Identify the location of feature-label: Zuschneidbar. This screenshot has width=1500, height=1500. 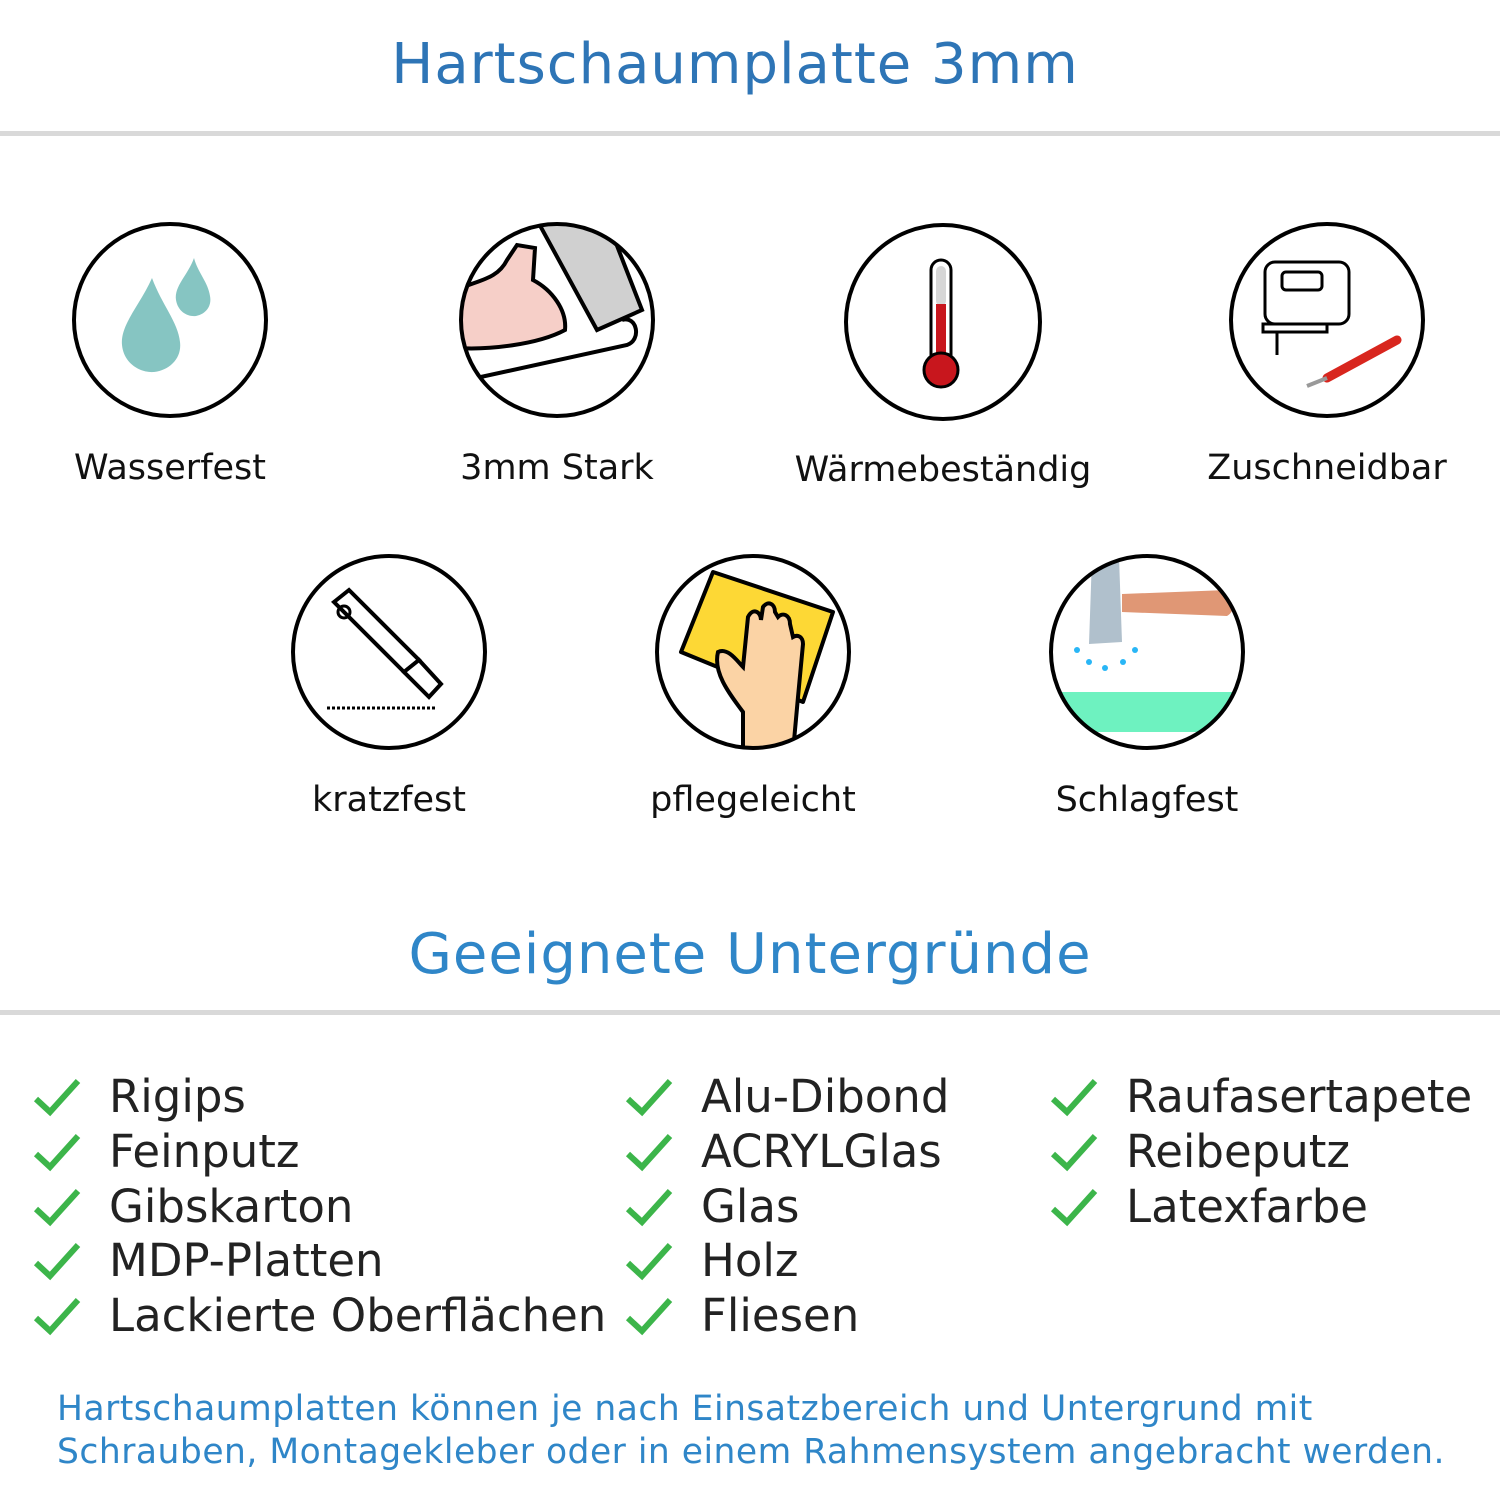
(1327, 468).